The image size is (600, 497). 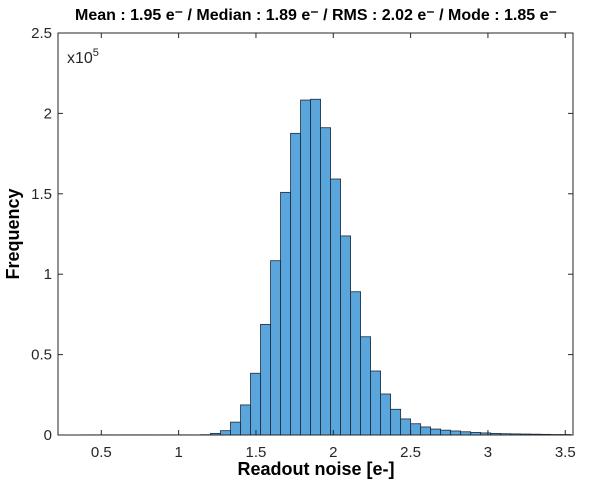 I want to click on y-multiplier-base: x10, so click(x=80, y=58).